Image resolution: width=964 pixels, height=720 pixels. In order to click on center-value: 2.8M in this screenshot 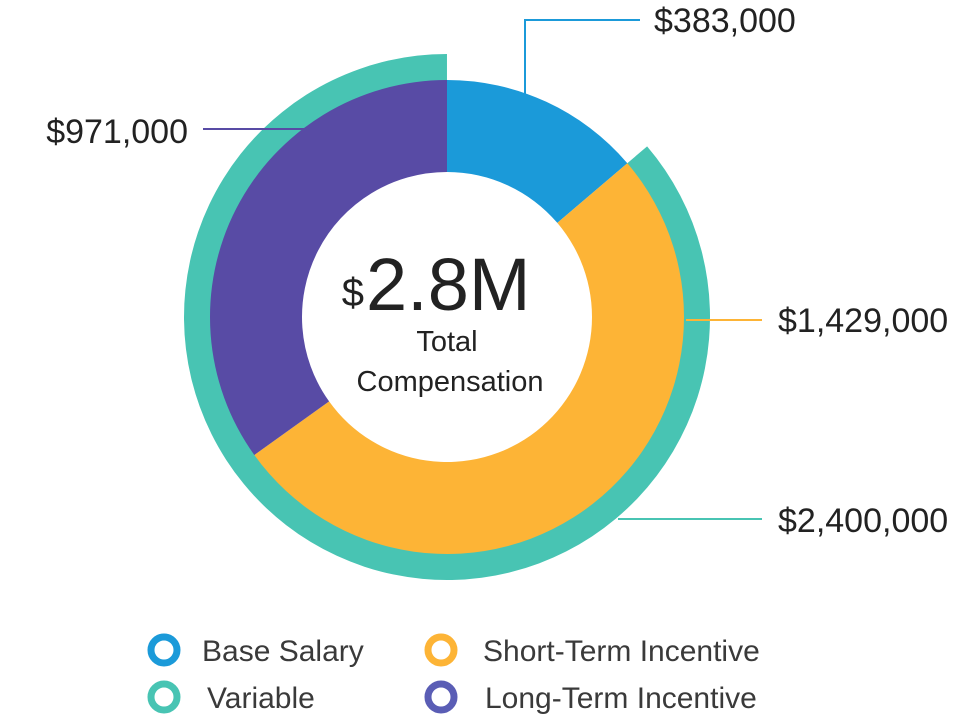, I will do `click(448, 284)`.